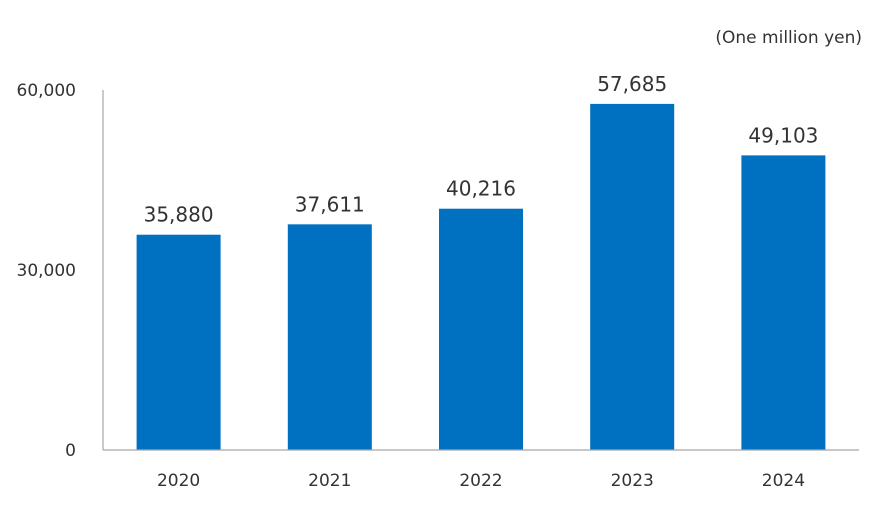 This screenshot has width=886, height=505. I want to click on x-tick-label-2021: 2021, so click(329, 481).